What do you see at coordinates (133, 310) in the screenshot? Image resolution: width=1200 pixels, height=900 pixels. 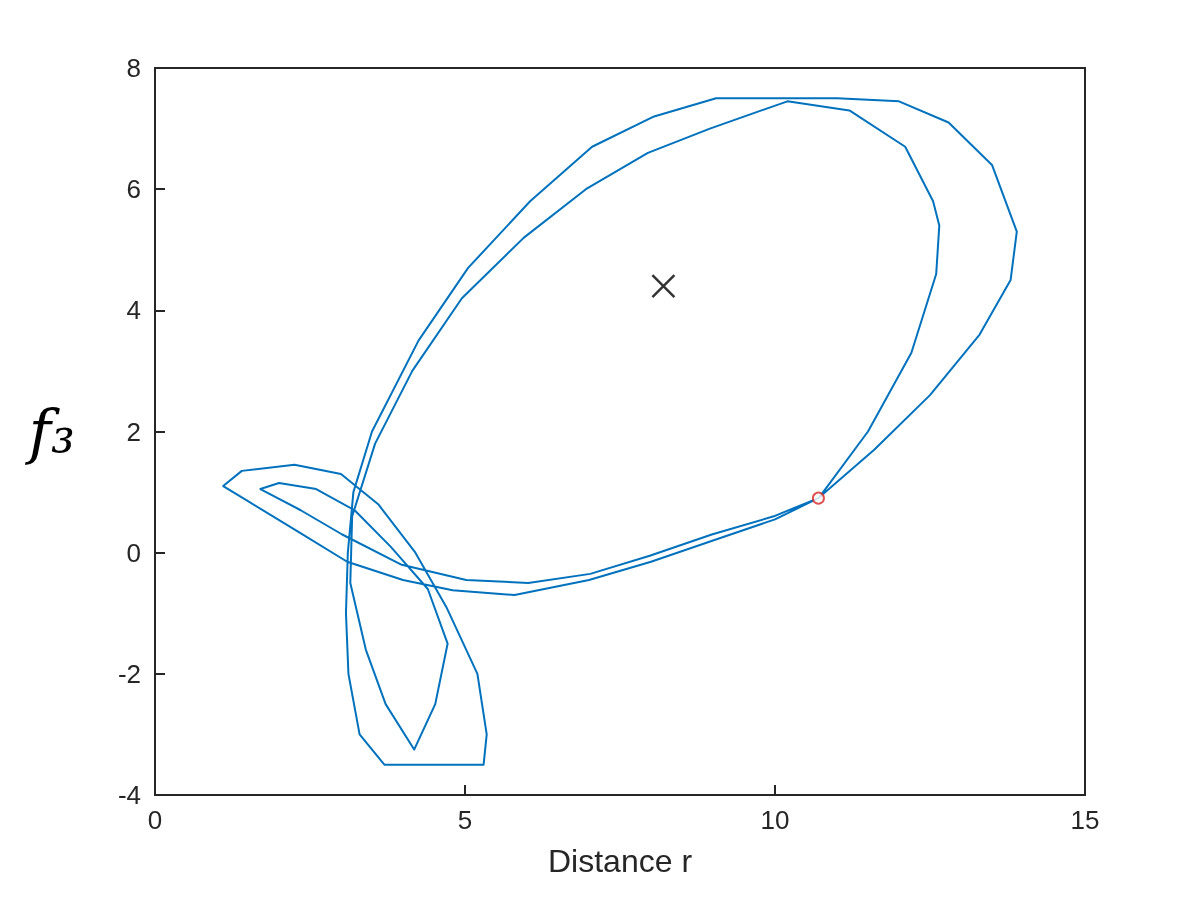 I see `y-tick-label: 4` at bounding box center [133, 310].